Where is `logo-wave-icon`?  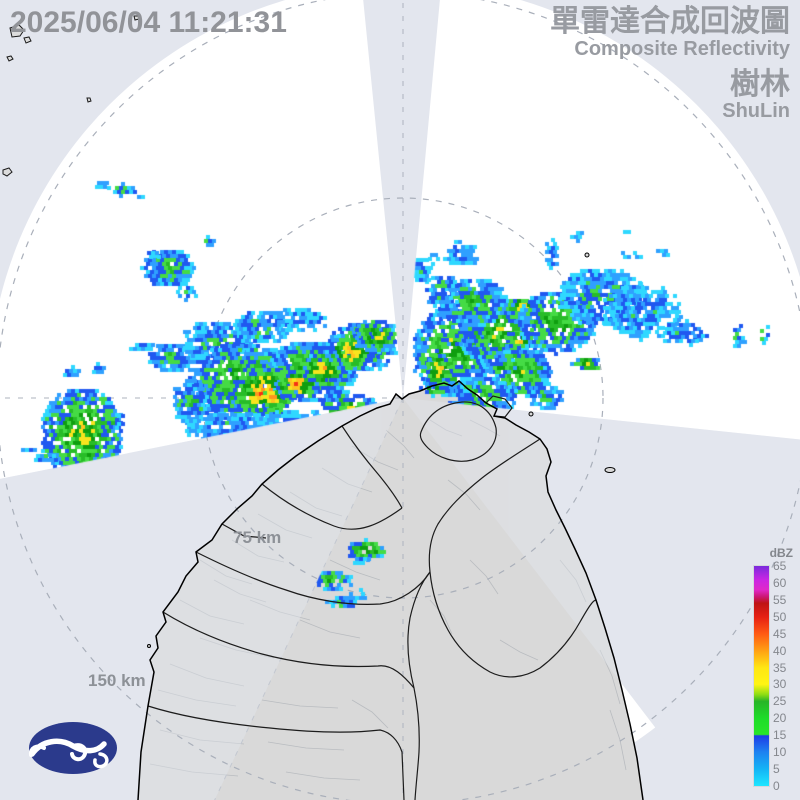 logo-wave-icon is located at coordinates (68, 753).